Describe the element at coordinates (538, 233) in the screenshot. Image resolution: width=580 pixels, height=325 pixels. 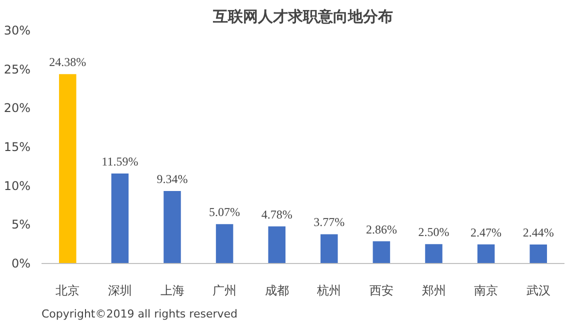
I see `data-label: 2.44%` at that location.